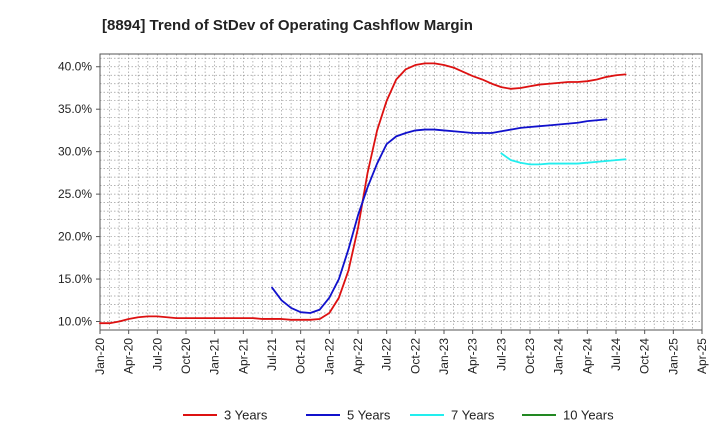 The image size is (720, 440). I want to click on legend-label: 7 Years, so click(473, 415).